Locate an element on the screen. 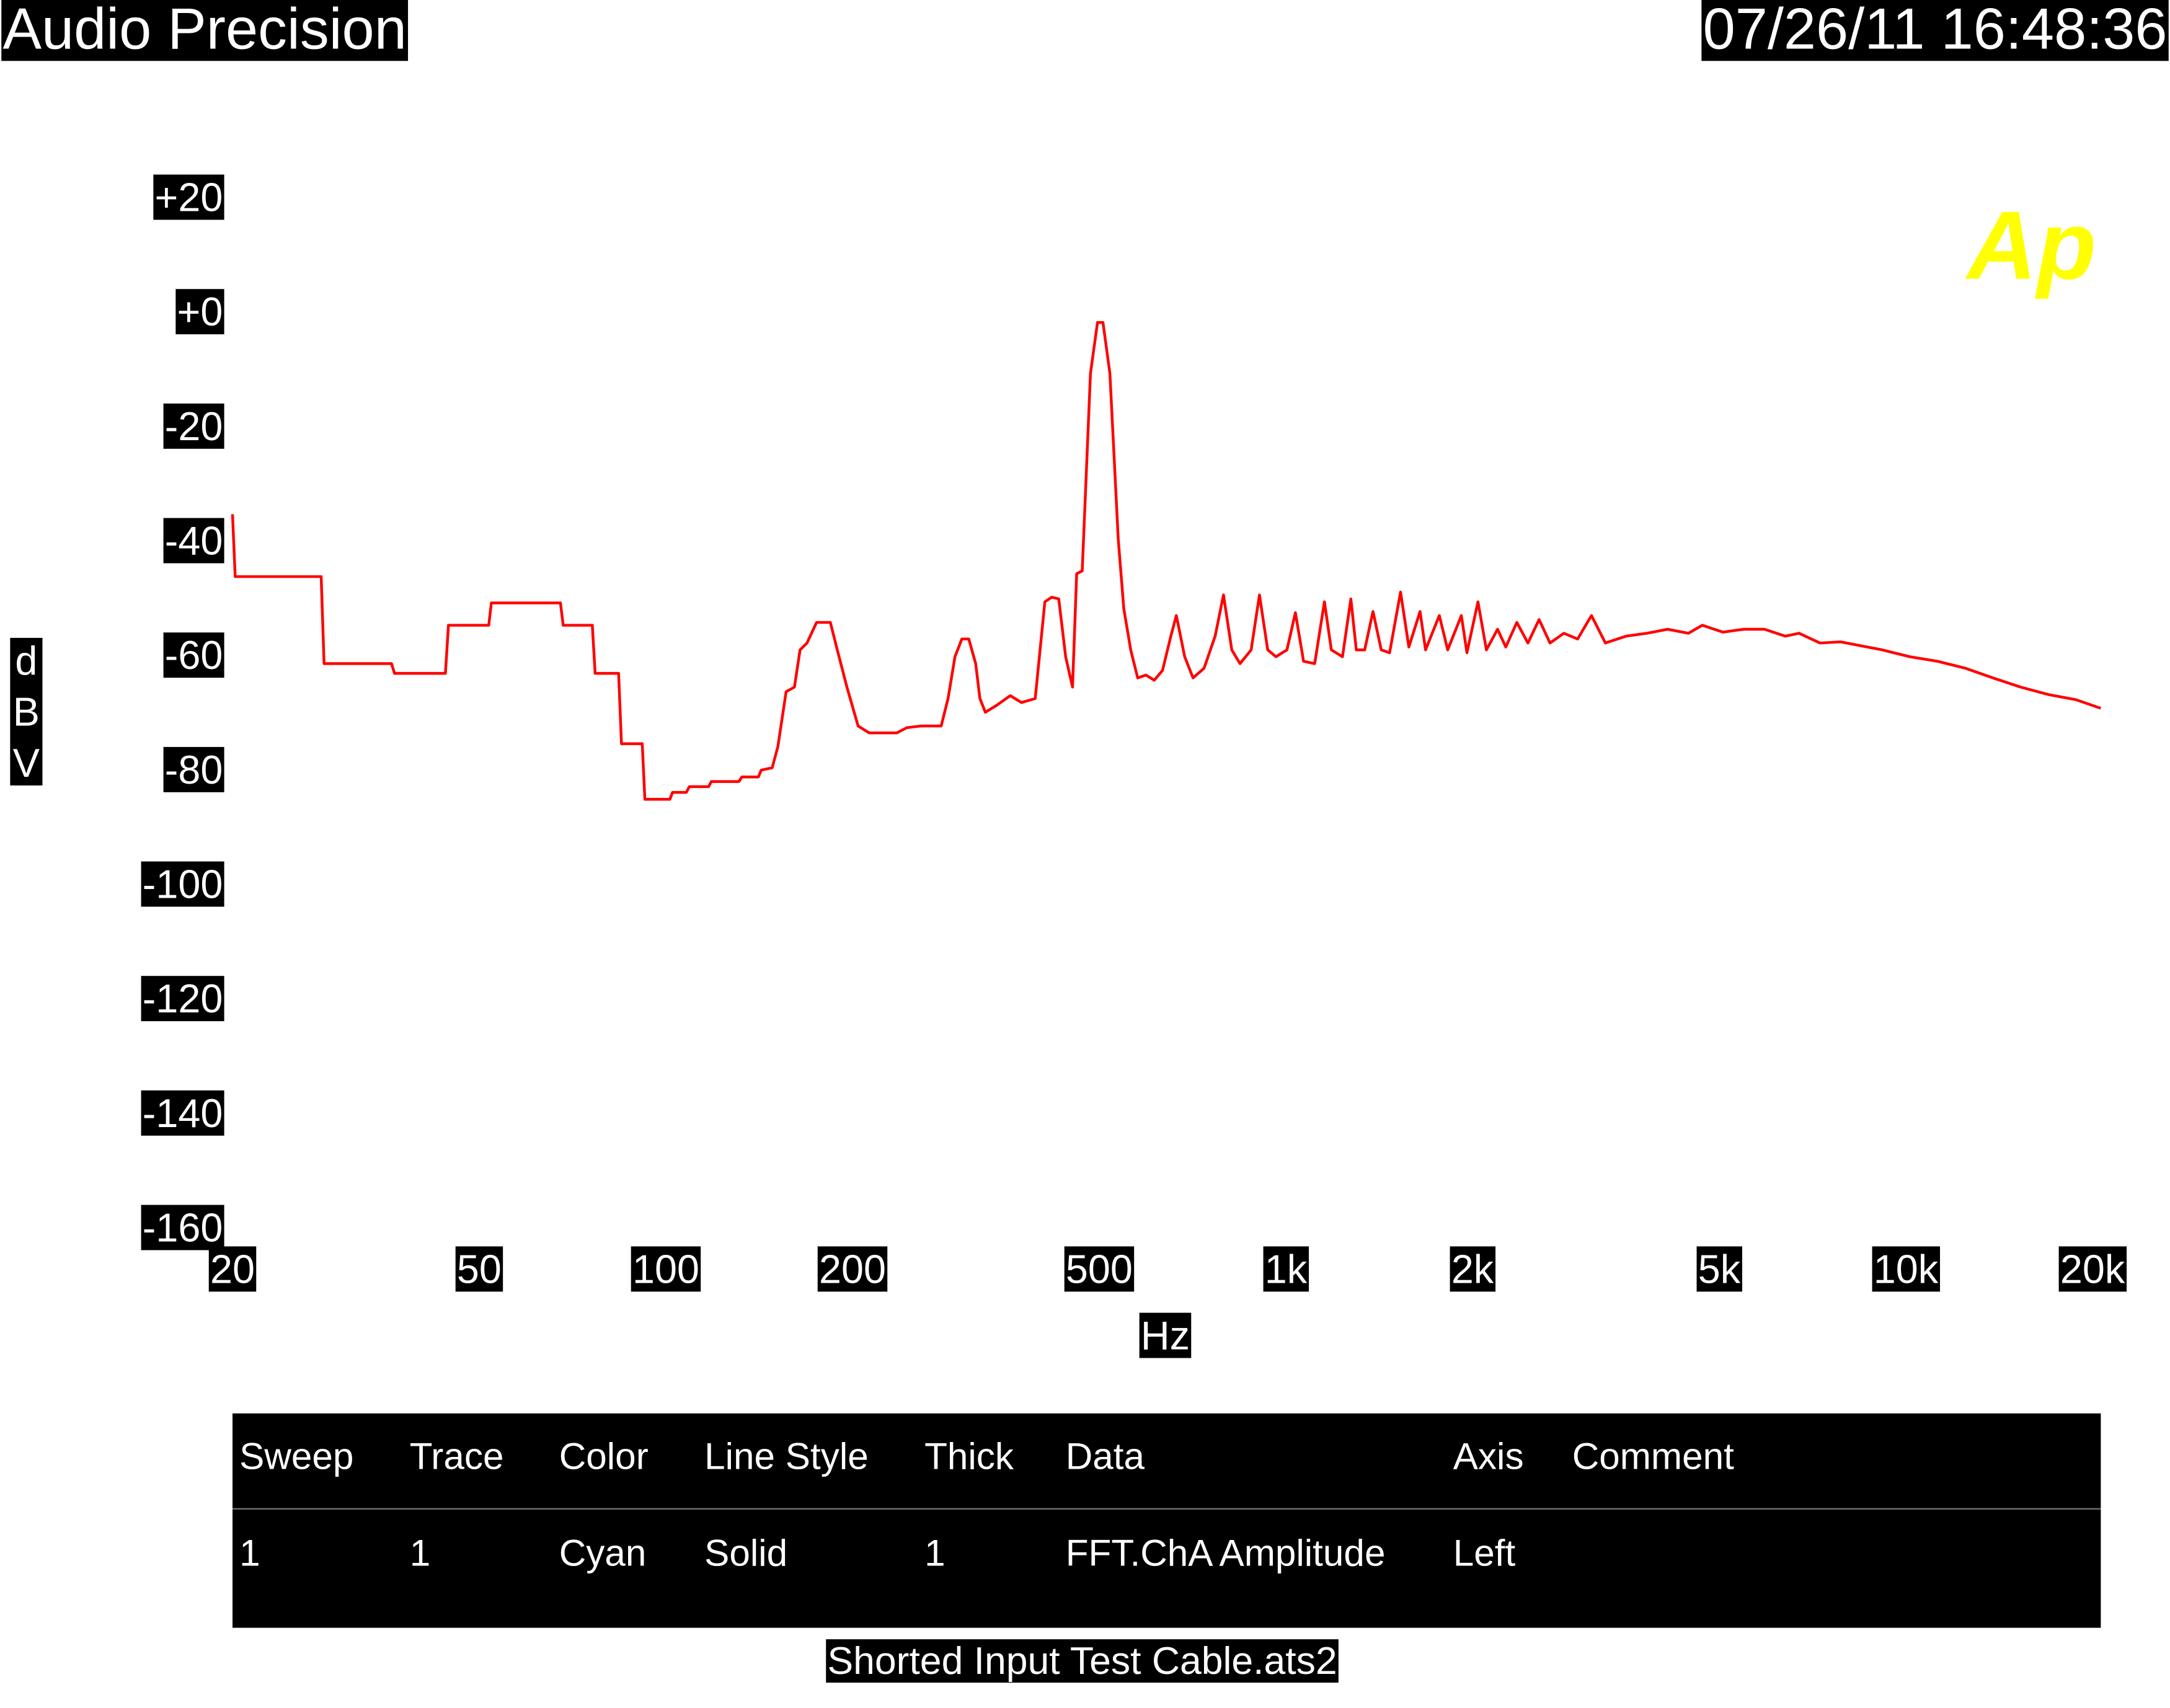 This screenshot has width=2170, height=1708. brand: Audio Precision is located at coordinates (204, 30).